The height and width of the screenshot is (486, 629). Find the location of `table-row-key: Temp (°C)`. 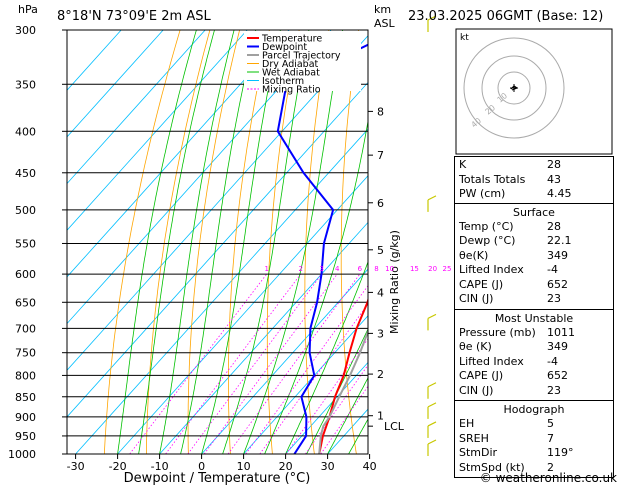

table-row-key: Temp (°C) is located at coordinates (486, 226).